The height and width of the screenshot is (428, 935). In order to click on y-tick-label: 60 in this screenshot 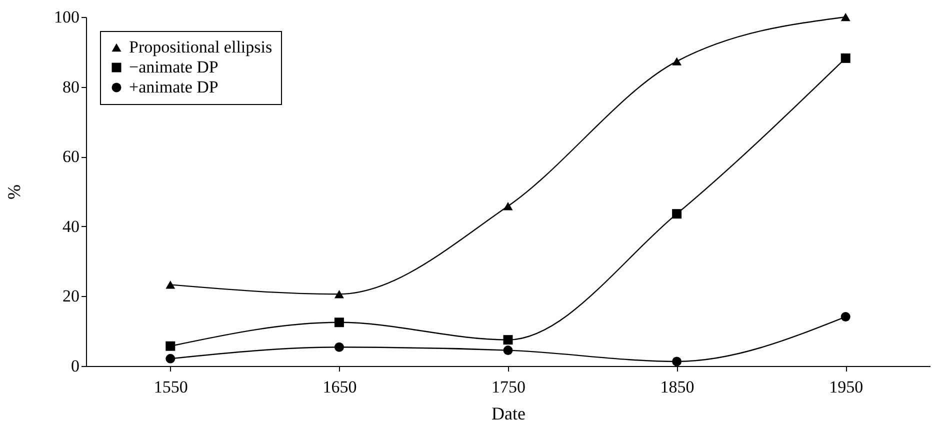, I will do `click(71, 156)`.